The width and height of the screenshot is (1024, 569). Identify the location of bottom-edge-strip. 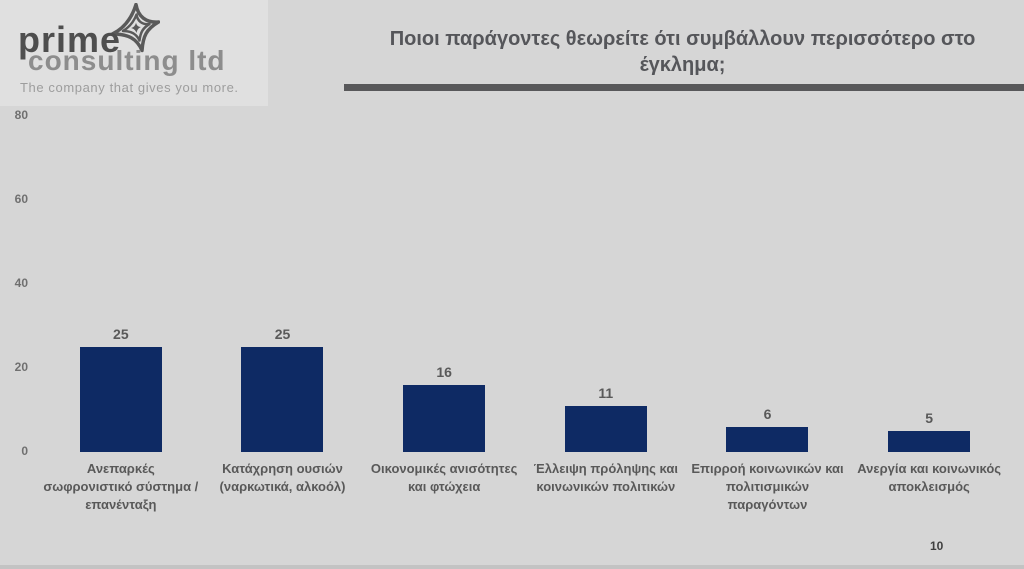
(512, 567).